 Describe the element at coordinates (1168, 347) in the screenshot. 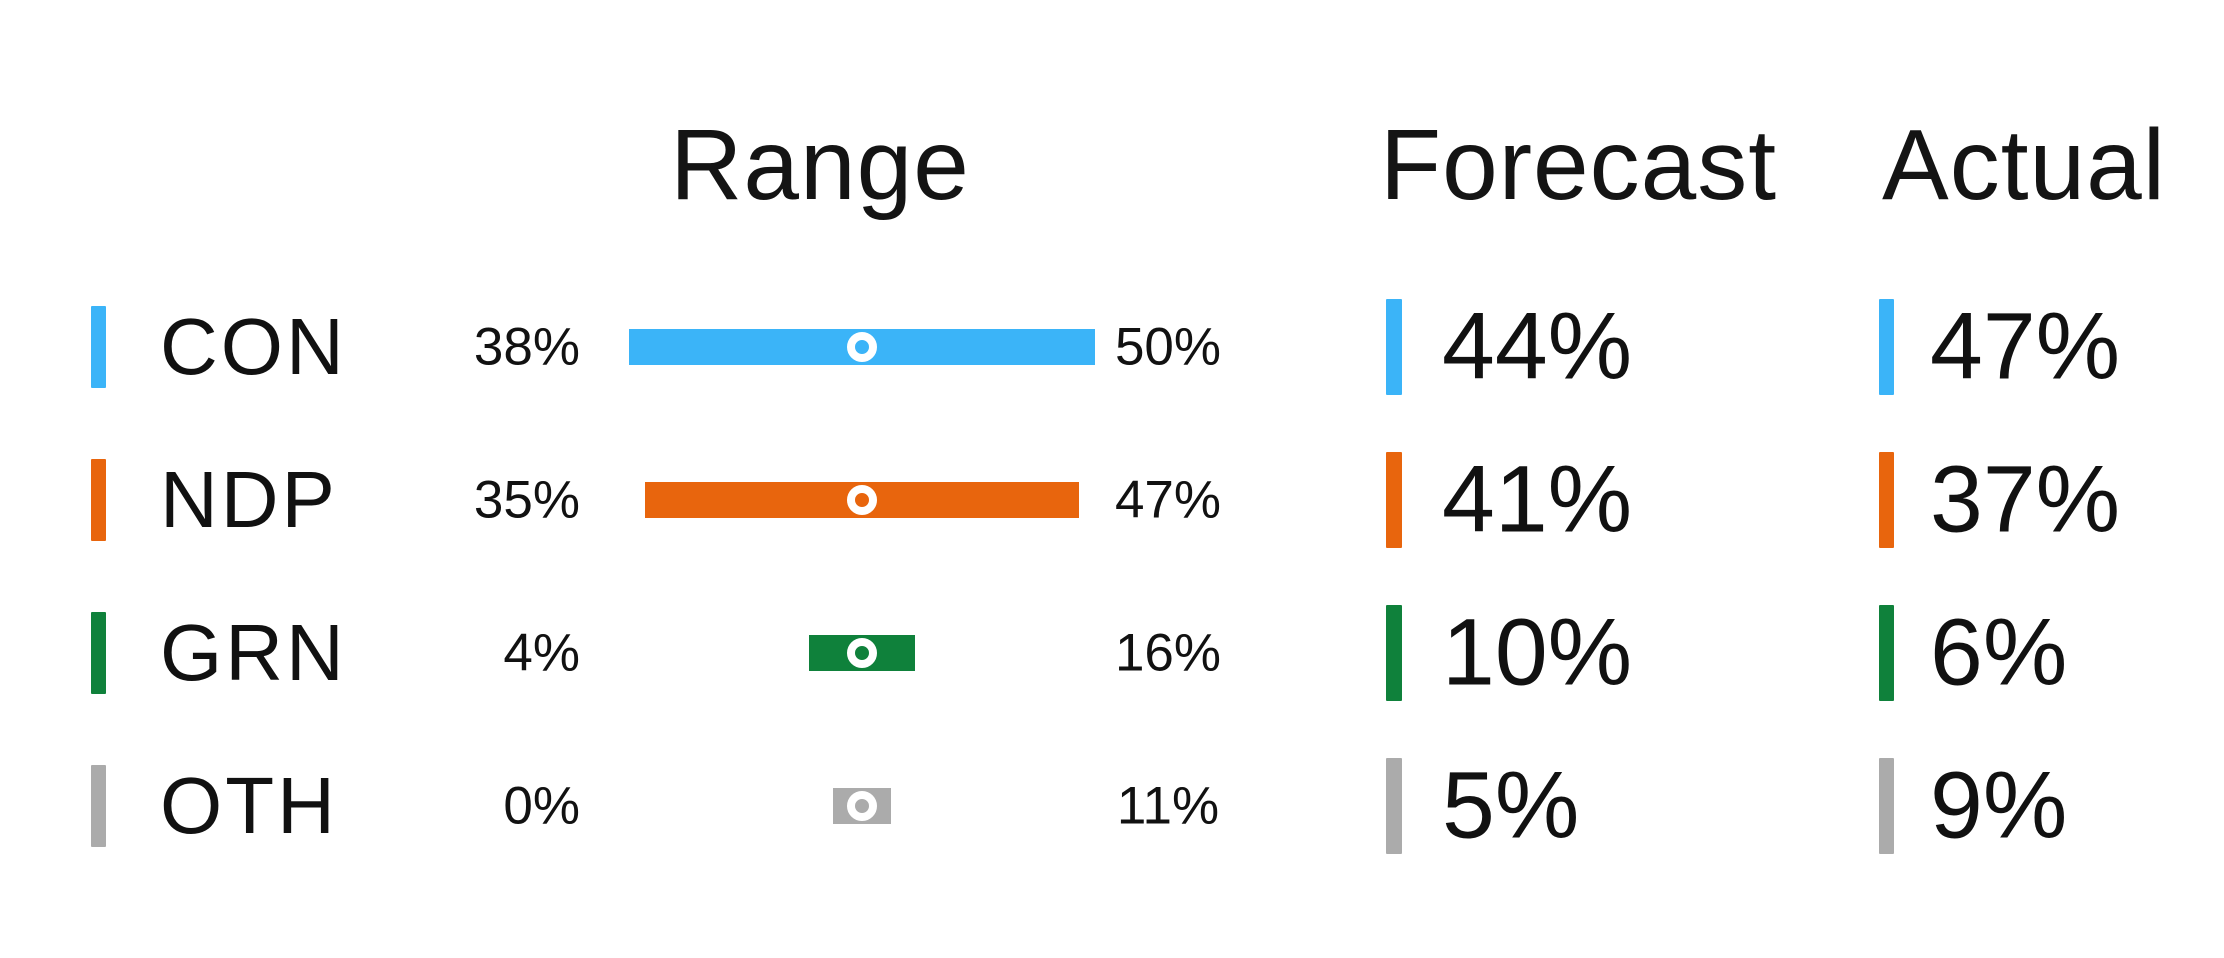

I see `range-max-label: 50%` at that location.